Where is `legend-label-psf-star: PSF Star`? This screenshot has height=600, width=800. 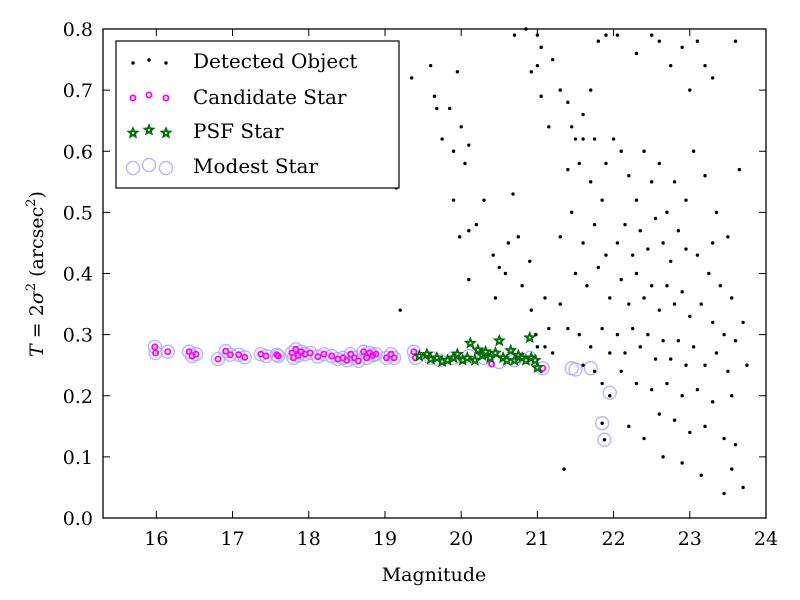 legend-label-psf-star: PSF Star is located at coordinates (238, 131).